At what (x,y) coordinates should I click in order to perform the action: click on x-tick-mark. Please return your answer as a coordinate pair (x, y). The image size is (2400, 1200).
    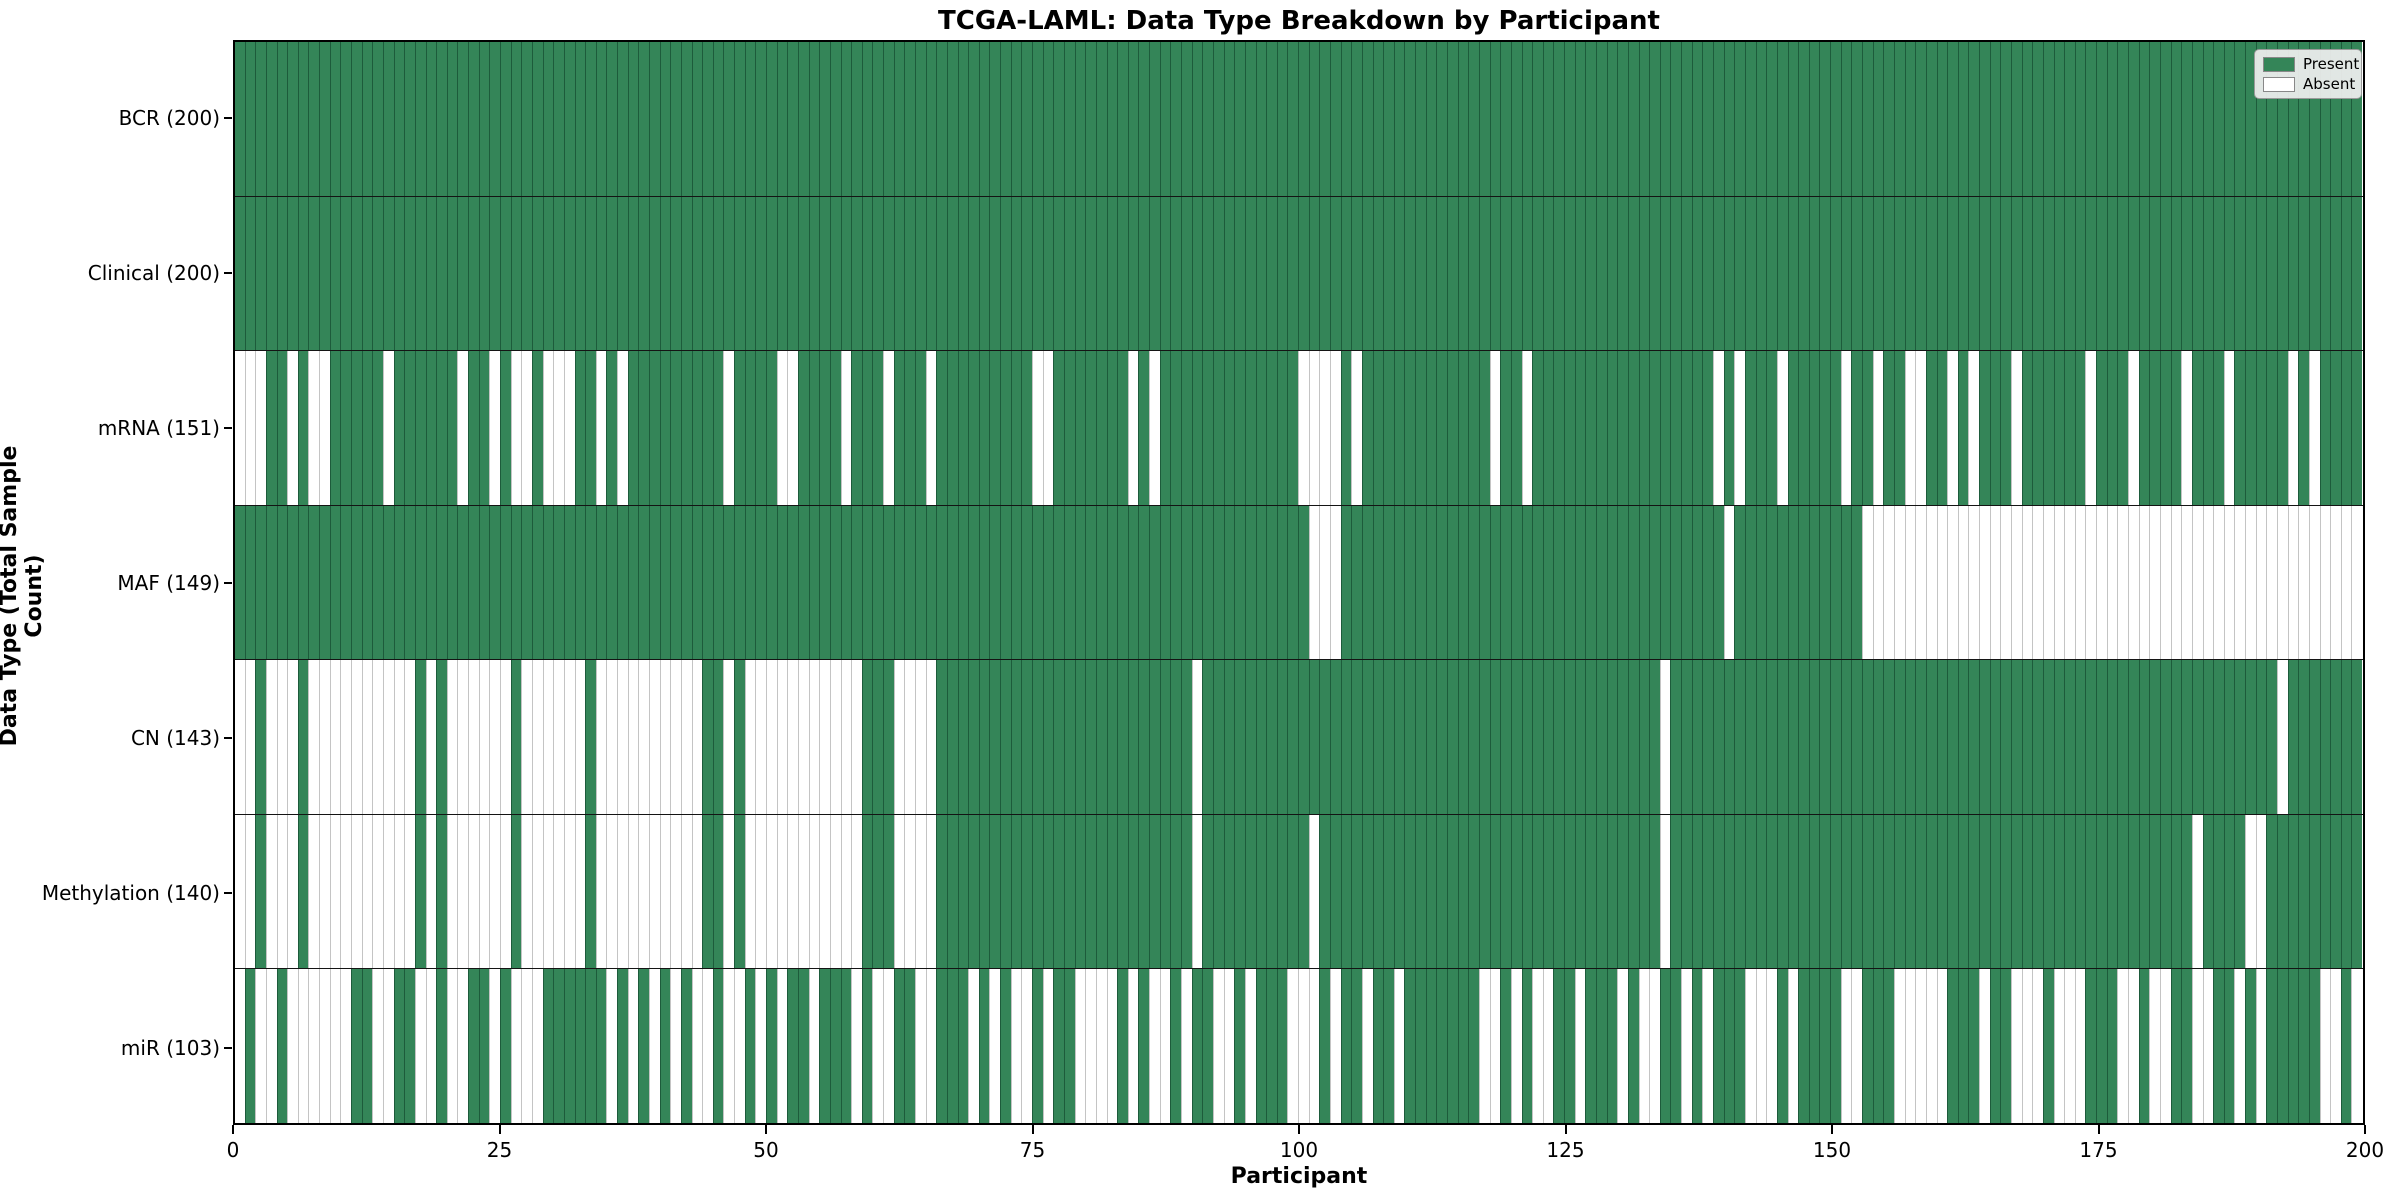
    Looking at the image, I should click on (2098, 1129).